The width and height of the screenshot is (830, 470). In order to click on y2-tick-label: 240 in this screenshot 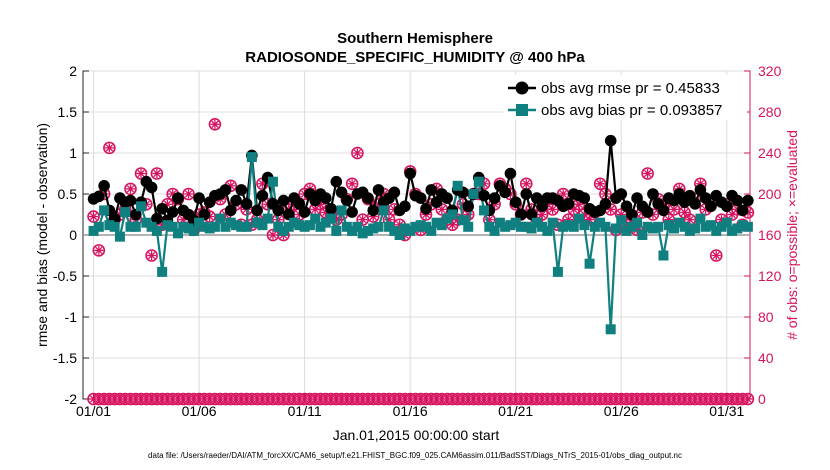, I will do `click(770, 153)`.